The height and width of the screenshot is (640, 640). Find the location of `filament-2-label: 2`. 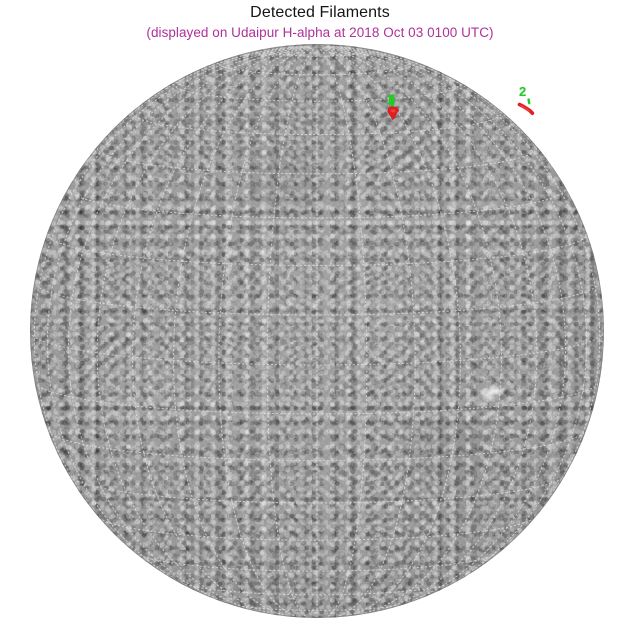

filament-2-label: 2 is located at coordinates (523, 91).